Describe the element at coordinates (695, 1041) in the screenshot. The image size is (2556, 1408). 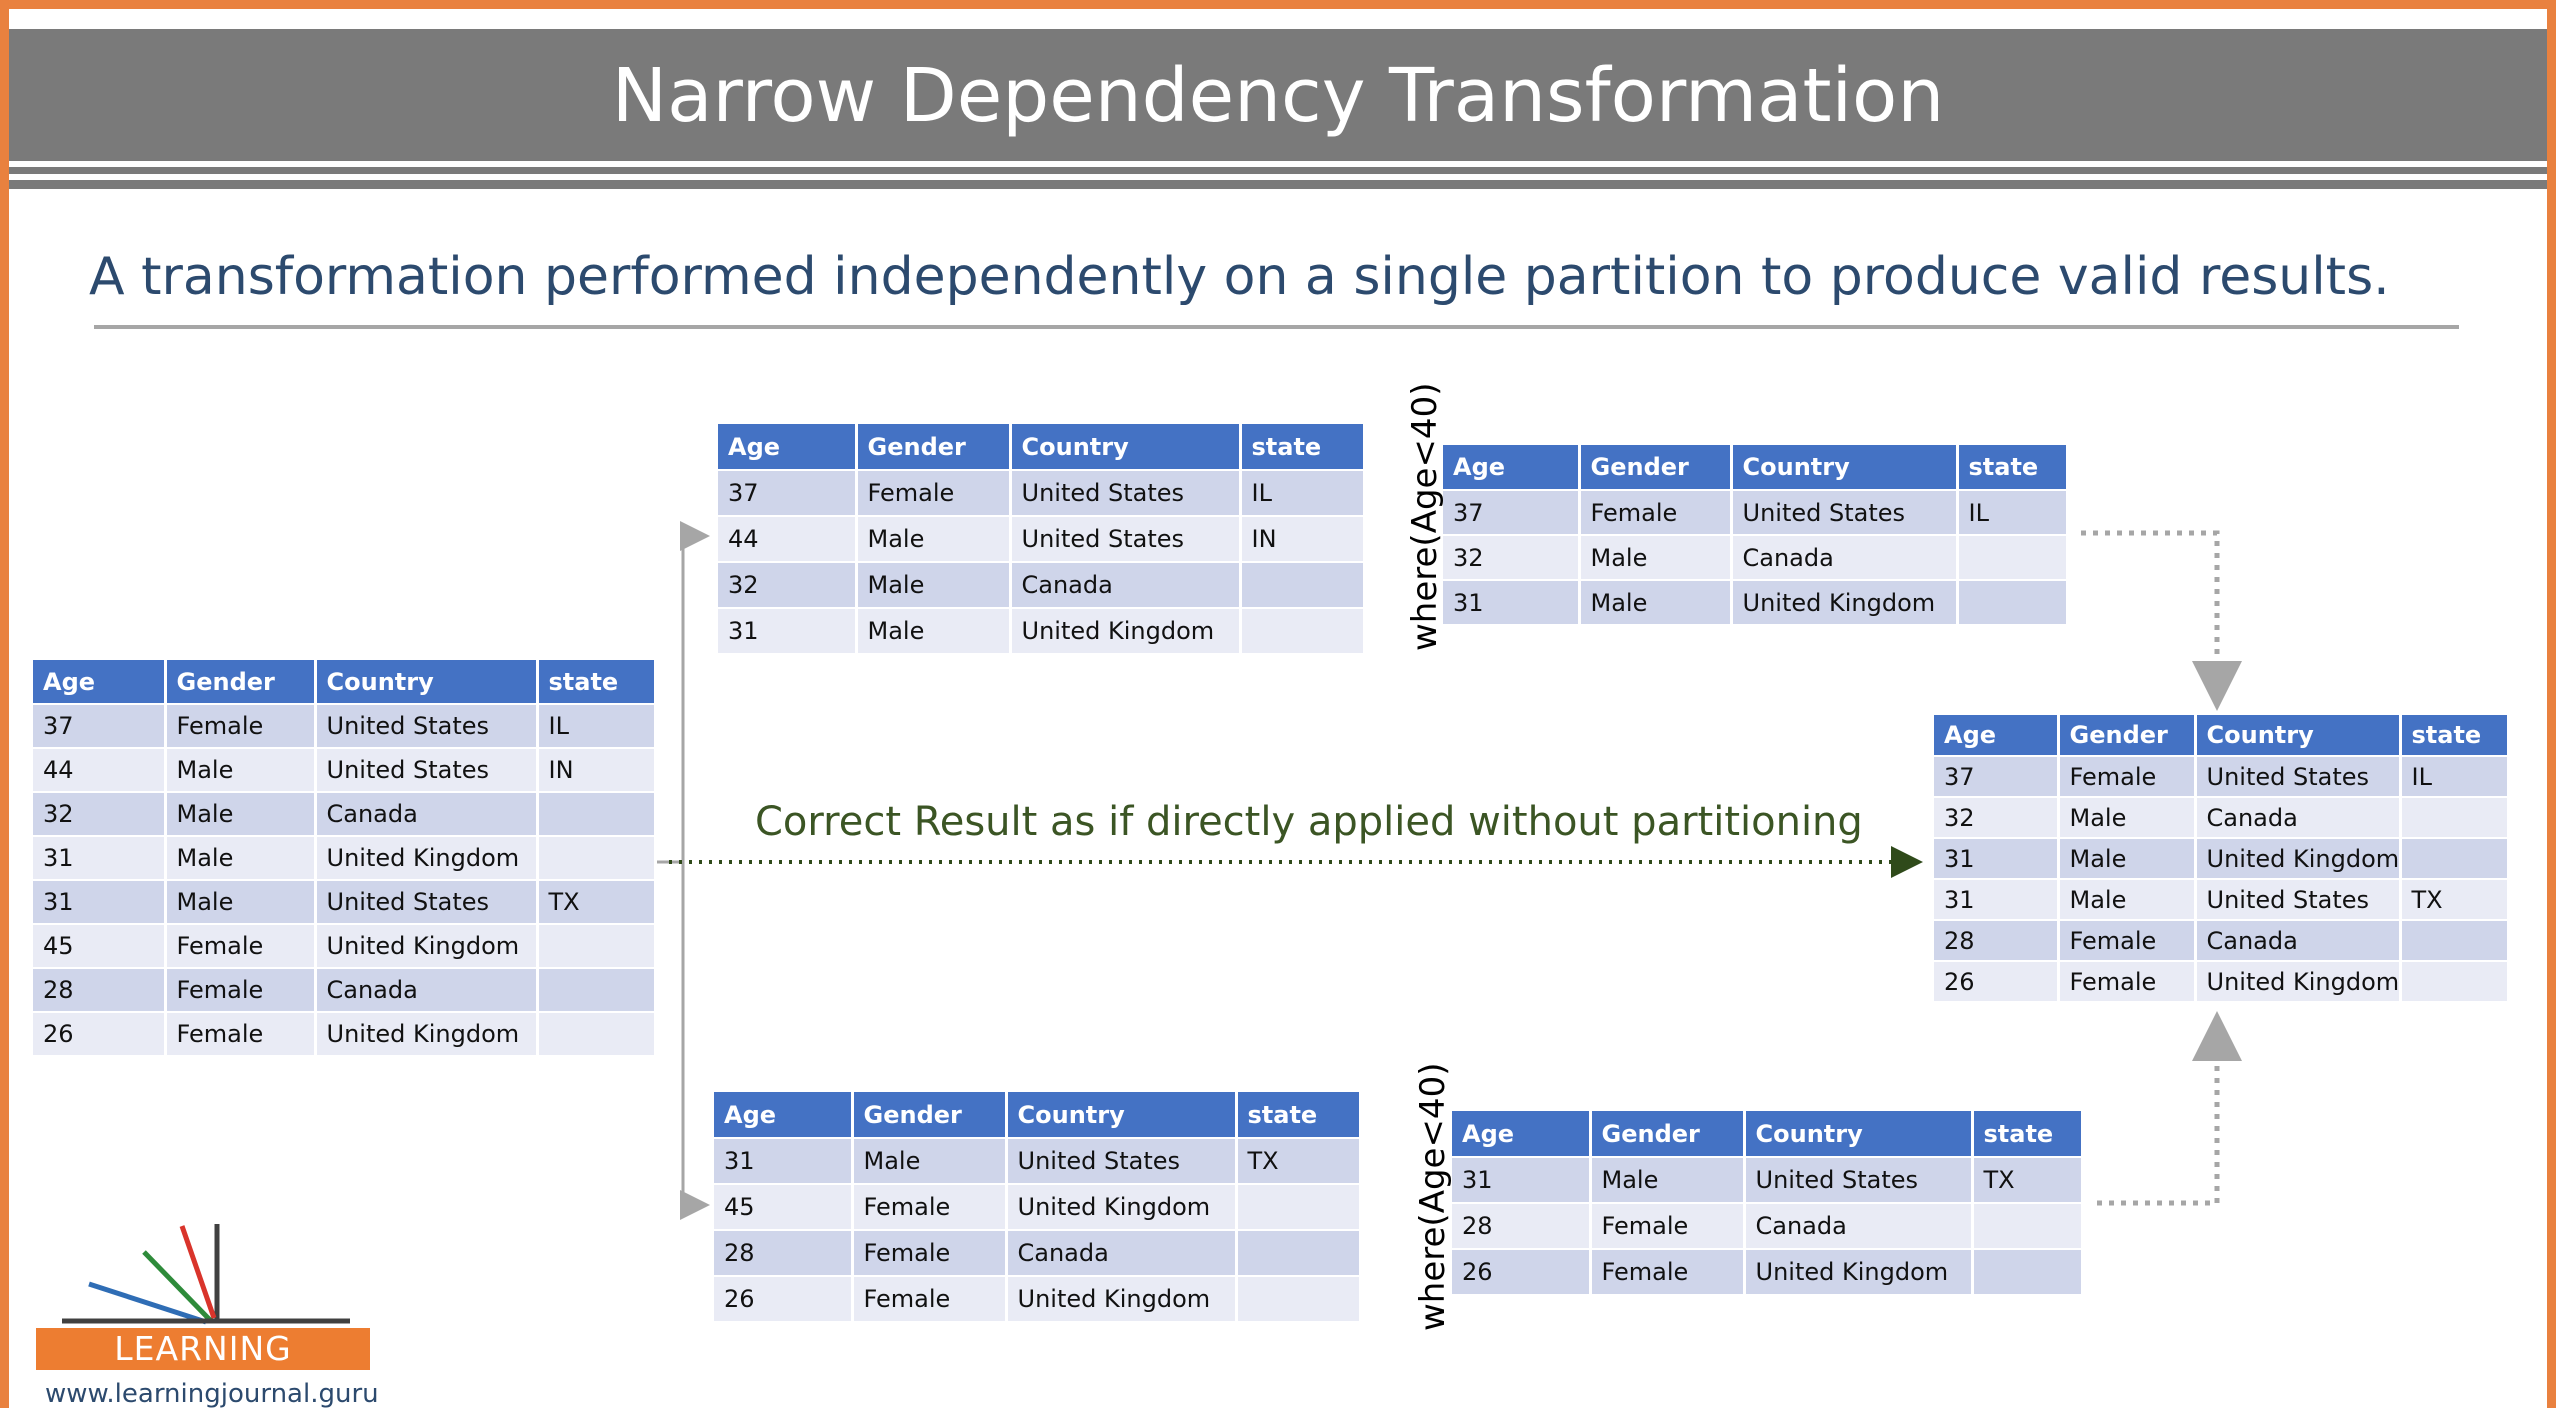
I see `split-connector-bottom` at that location.